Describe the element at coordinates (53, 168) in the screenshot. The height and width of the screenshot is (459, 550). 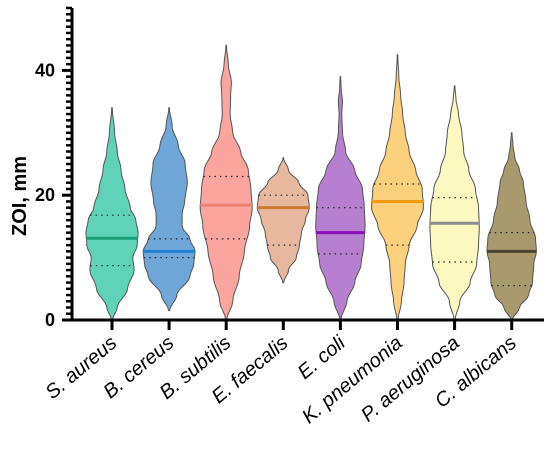
I see `y-ticks-group: 0 20 40` at that location.